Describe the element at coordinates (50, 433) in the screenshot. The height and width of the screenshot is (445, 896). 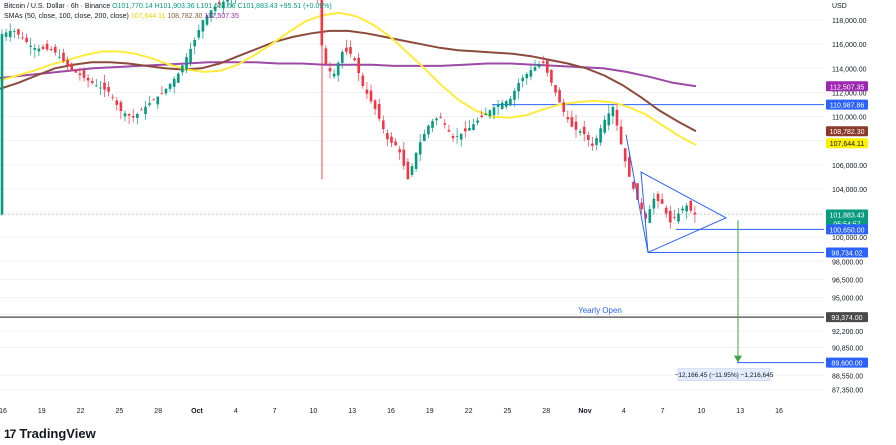
I see `tradingview-logo: 17 TradingView` at that location.